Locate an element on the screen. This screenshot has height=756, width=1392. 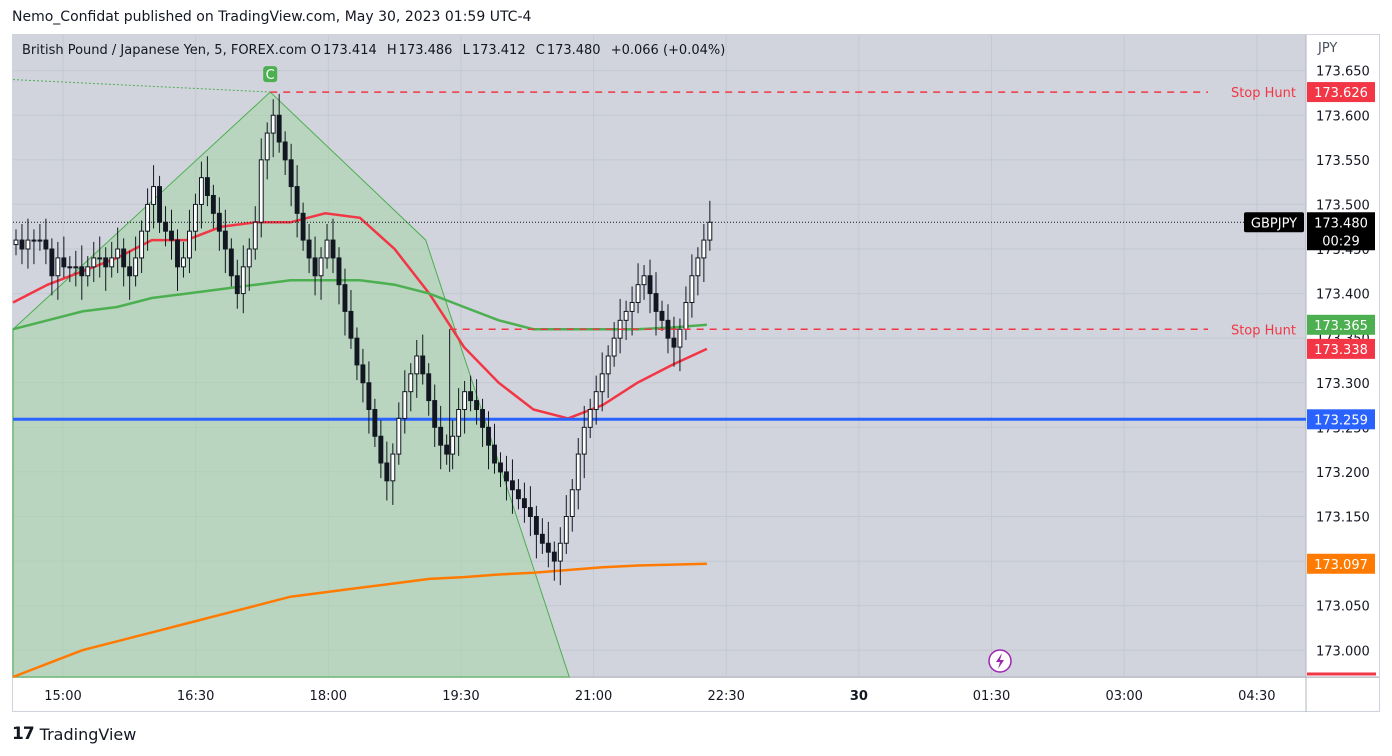
y-tick-label: 173.650 is located at coordinates (1343, 72).